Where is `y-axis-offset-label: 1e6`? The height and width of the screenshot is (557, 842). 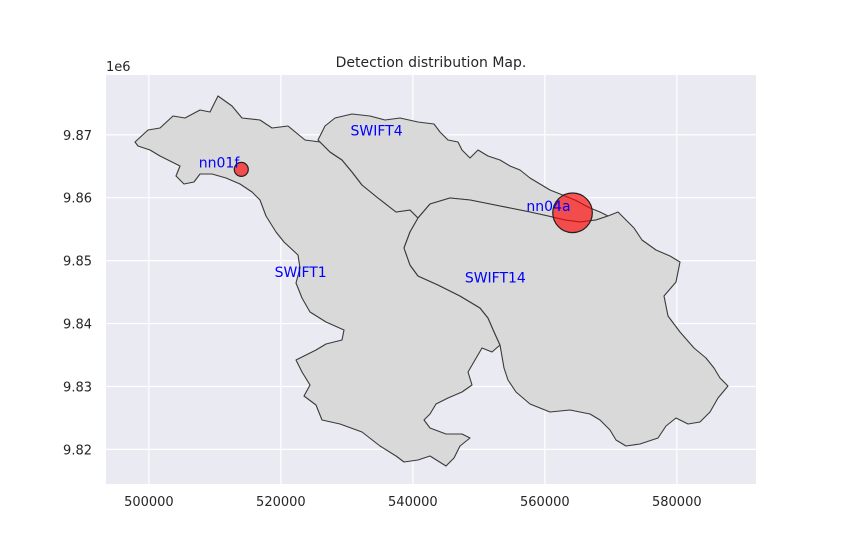
y-axis-offset-label: 1e6 is located at coordinates (118, 67).